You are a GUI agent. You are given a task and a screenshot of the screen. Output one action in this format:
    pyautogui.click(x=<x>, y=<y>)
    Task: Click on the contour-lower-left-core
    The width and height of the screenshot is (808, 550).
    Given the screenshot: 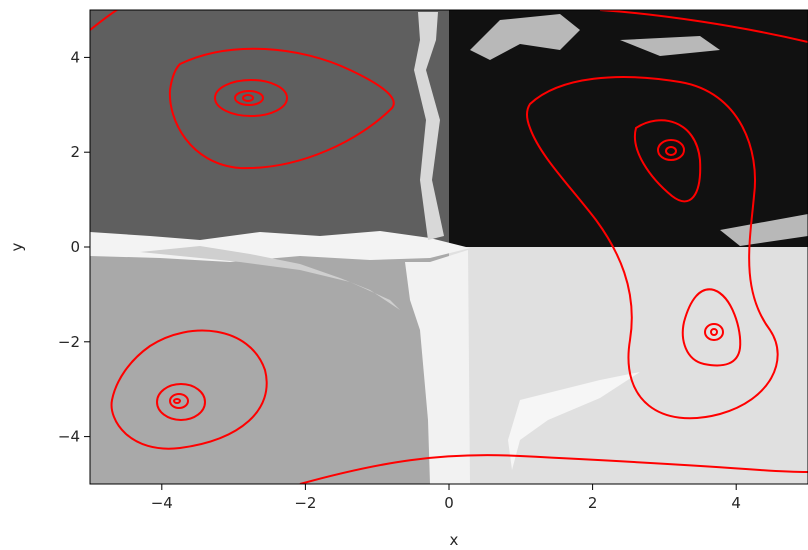 What is the action you would take?
    pyautogui.click(x=177, y=401)
    